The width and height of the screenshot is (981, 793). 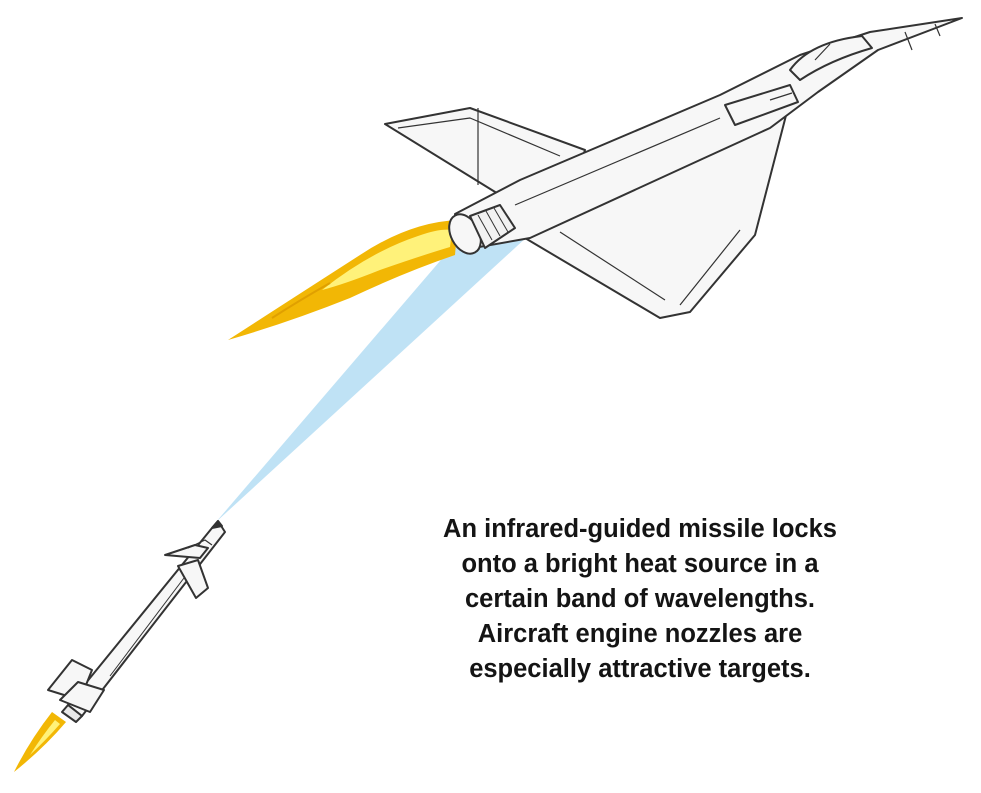 What do you see at coordinates (640, 669) in the screenshot?
I see `caption-line-5: especially attractive targets.` at bounding box center [640, 669].